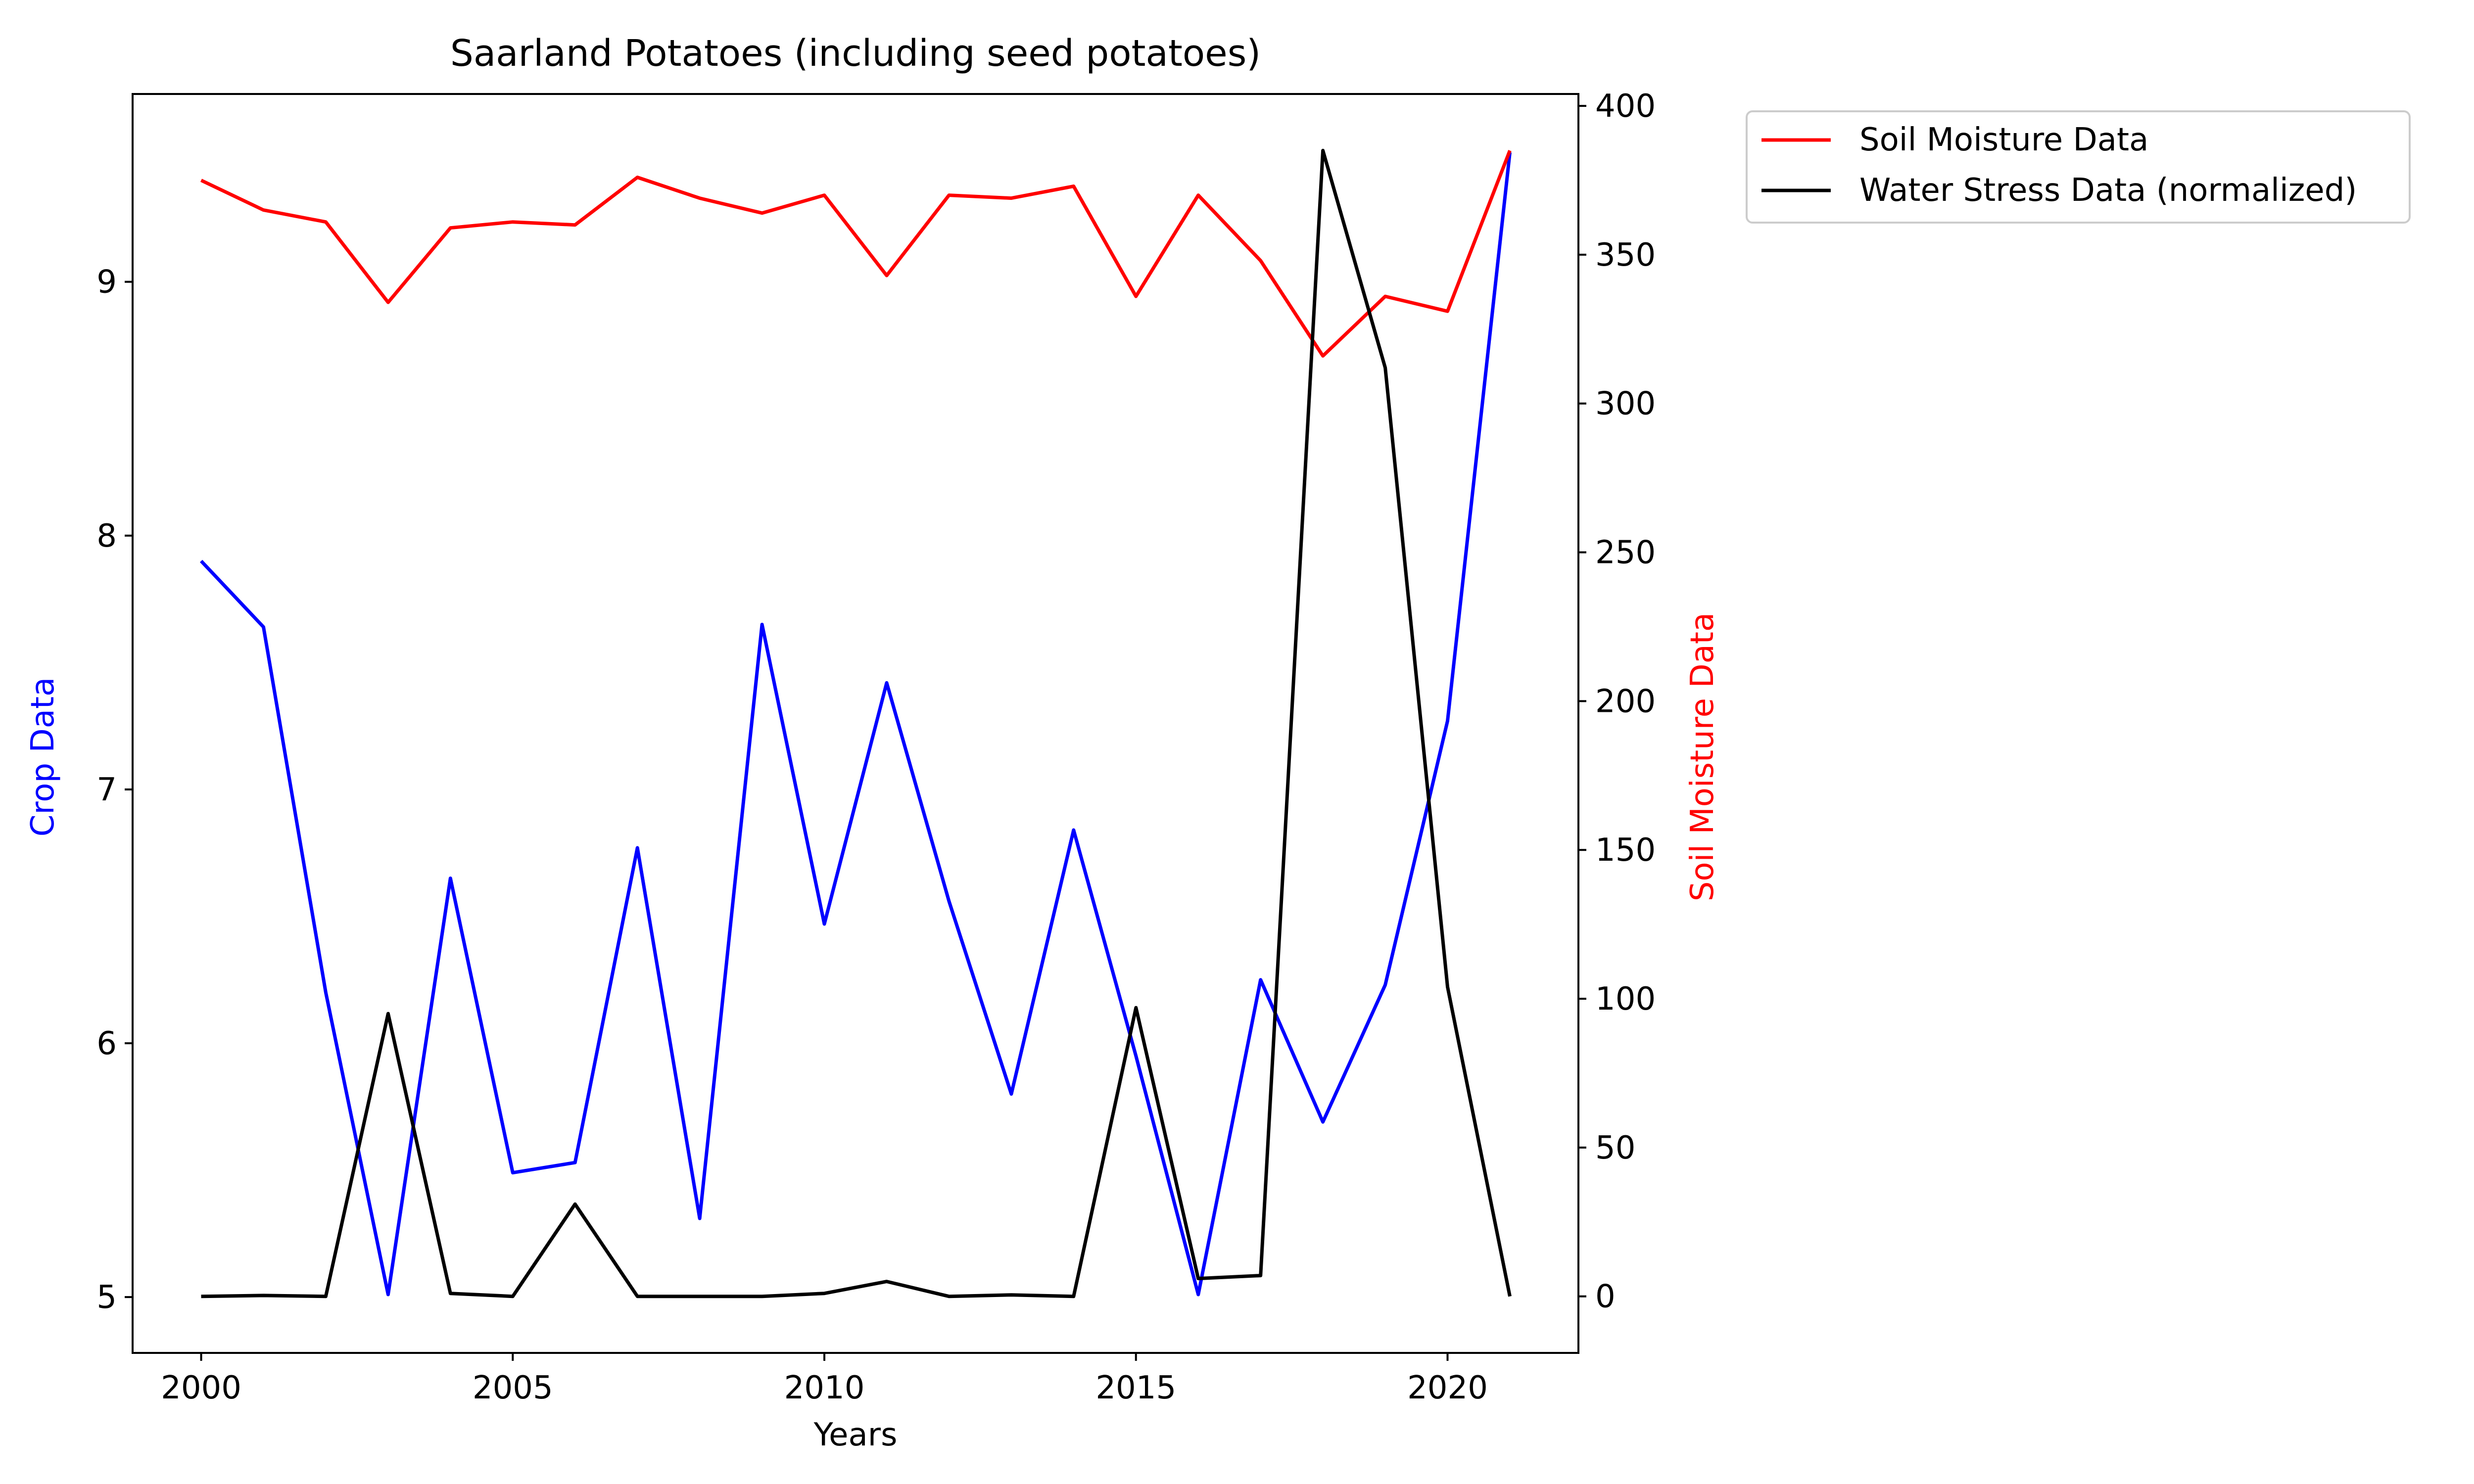 The width and height of the screenshot is (2474, 1484). I want to click on y-right-tick-label: 50, so click(1615, 1148).